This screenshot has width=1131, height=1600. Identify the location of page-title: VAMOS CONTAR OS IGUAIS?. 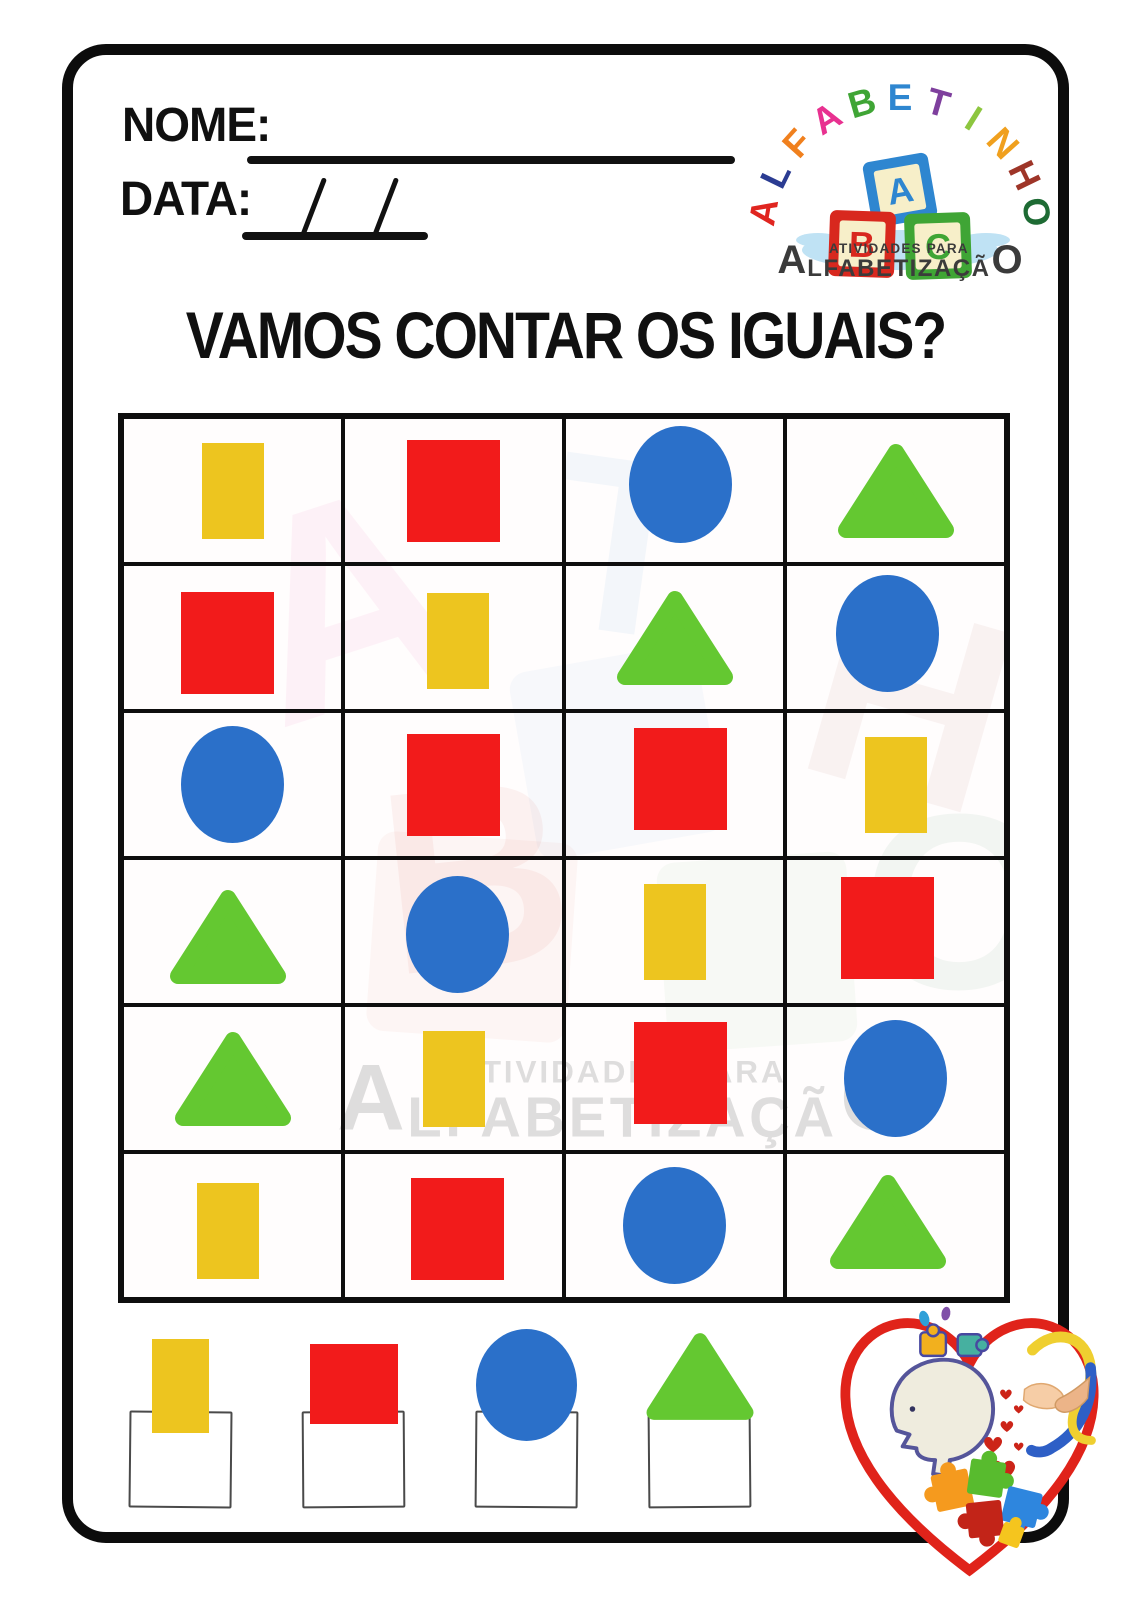
(566, 336).